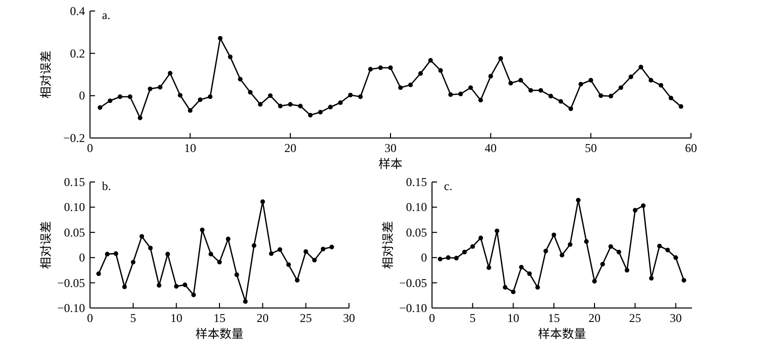 The width and height of the screenshot is (776, 350). What do you see at coordinates (635, 318) in the screenshot?
I see `x-tick-label: 25` at bounding box center [635, 318].